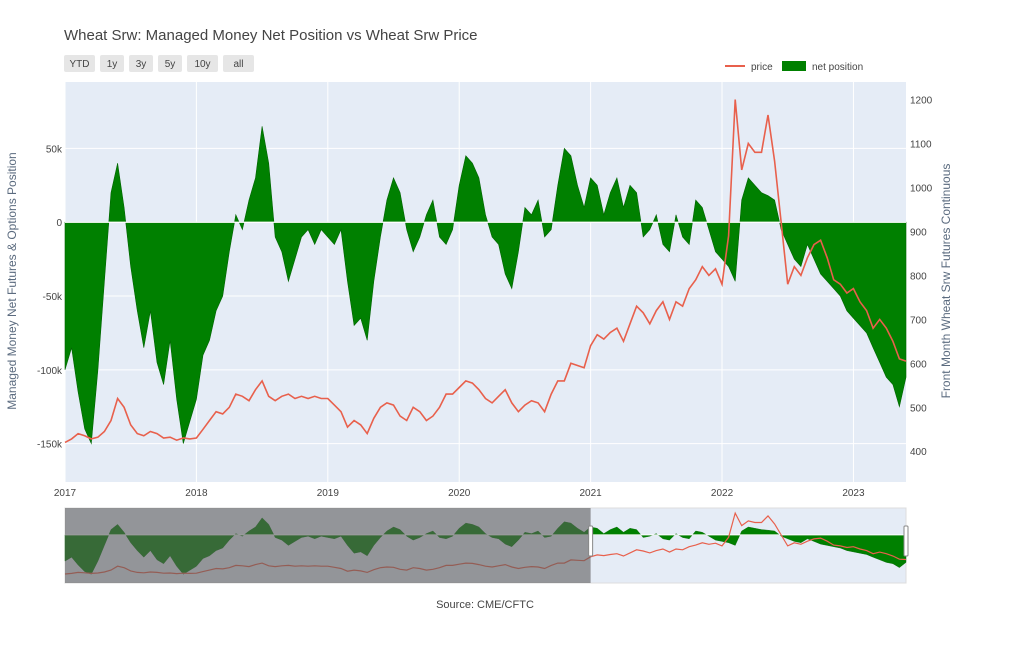  Describe the element at coordinates (921, 101) in the screenshot. I see `right-tick-label: 1200` at that location.